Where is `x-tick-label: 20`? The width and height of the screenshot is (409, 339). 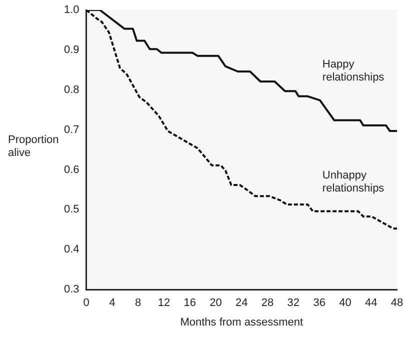 x-tick-label: 20 is located at coordinates (216, 303).